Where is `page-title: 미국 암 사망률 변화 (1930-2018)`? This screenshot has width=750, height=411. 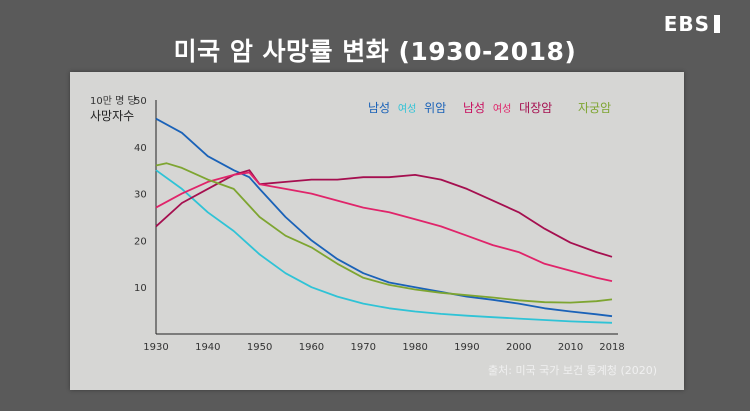 page-title: 미국 암 사망률 변화 (1930-2018) is located at coordinates (375, 51).